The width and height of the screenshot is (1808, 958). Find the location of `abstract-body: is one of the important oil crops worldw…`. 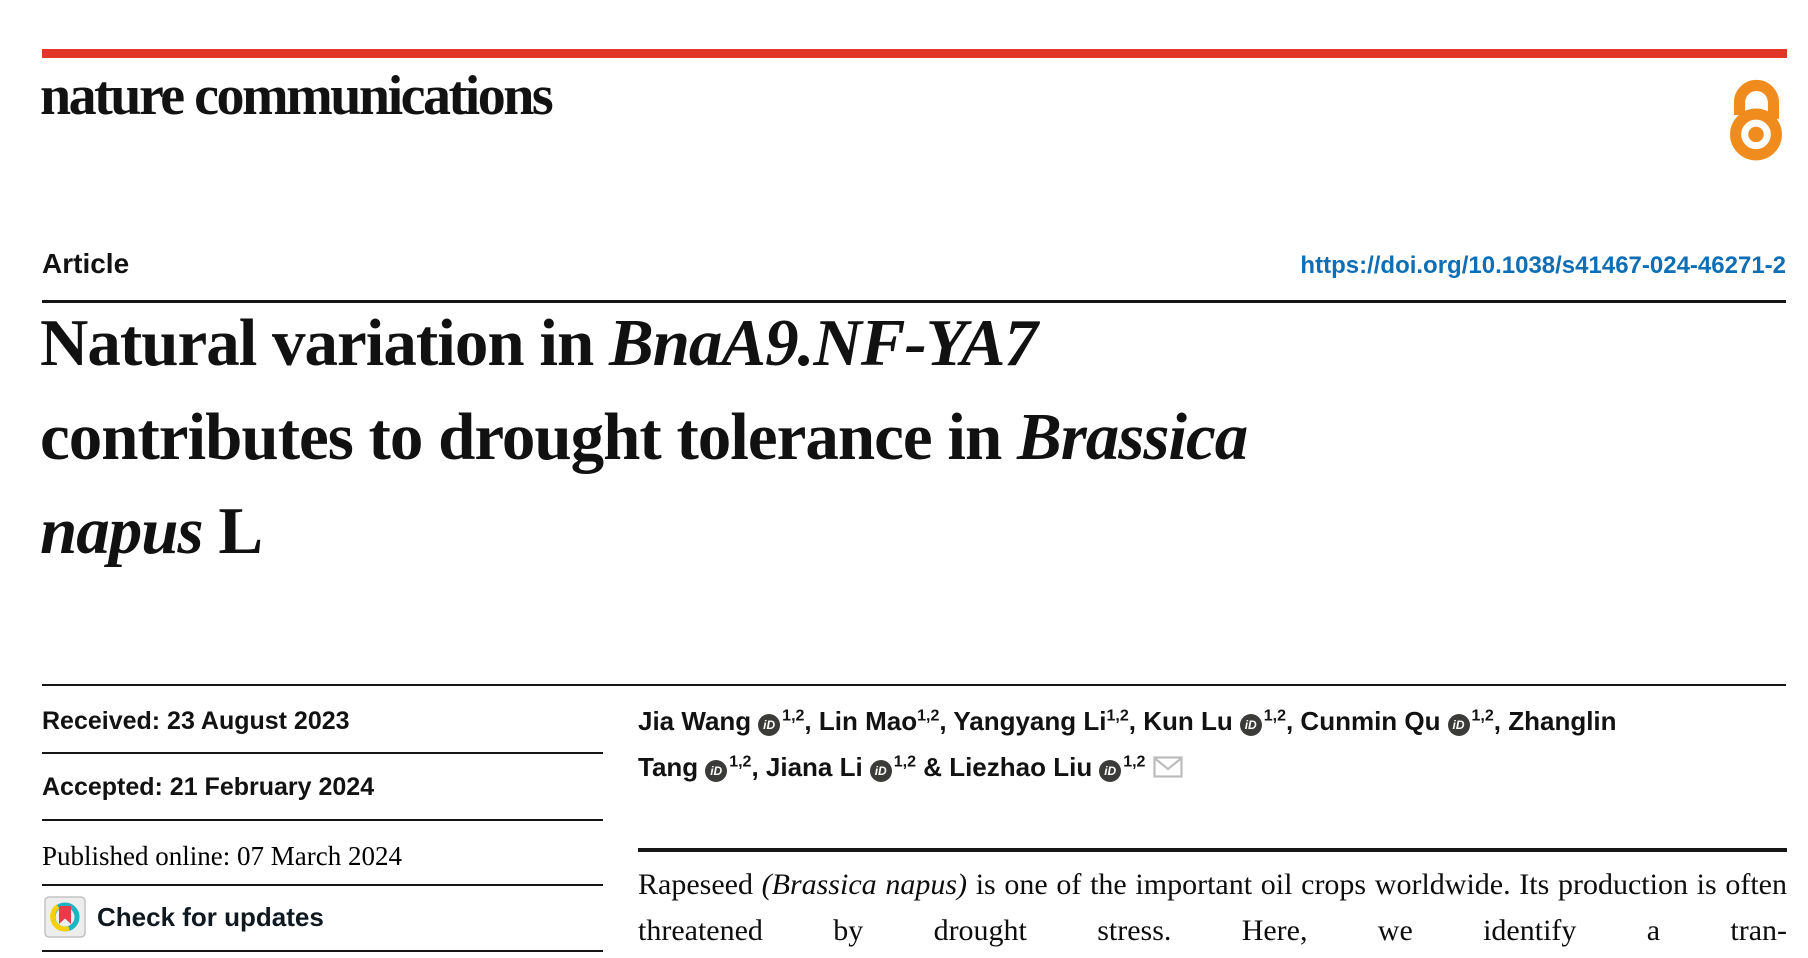

abstract-body: is one of the important oil crops worldw… is located at coordinates (1212, 907).